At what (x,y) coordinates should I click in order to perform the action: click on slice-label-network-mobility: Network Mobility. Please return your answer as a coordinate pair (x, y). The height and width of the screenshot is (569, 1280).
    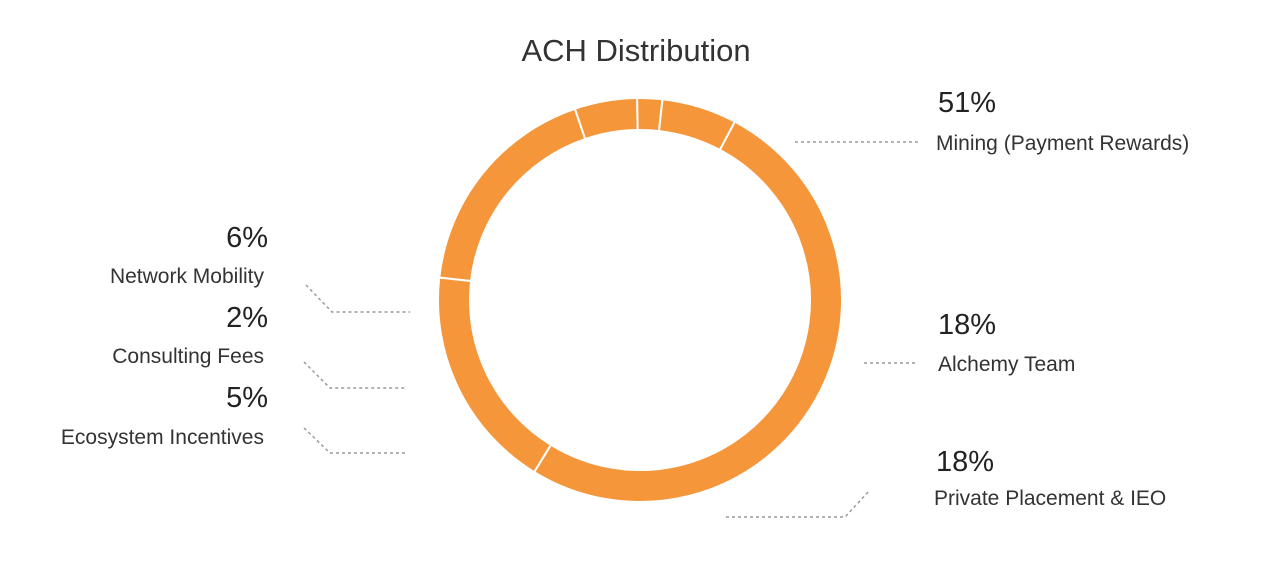
    Looking at the image, I should click on (187, 276).